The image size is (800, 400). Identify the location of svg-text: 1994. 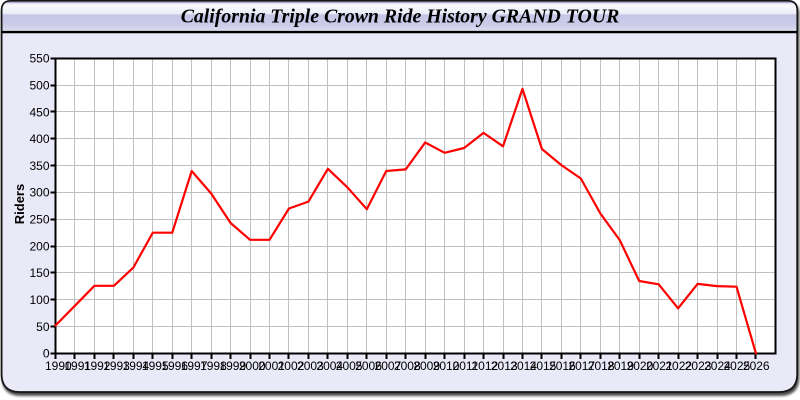
(136, 366).